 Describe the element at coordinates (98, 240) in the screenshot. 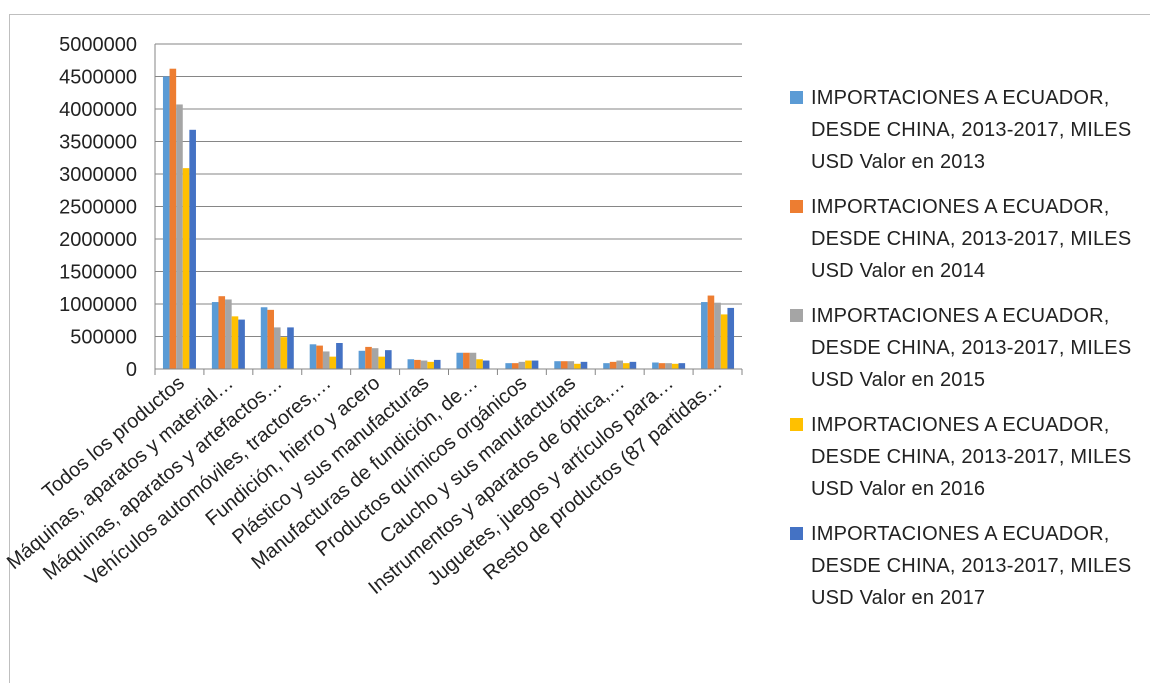

I see `y-tick-label: 2000000` at that location.